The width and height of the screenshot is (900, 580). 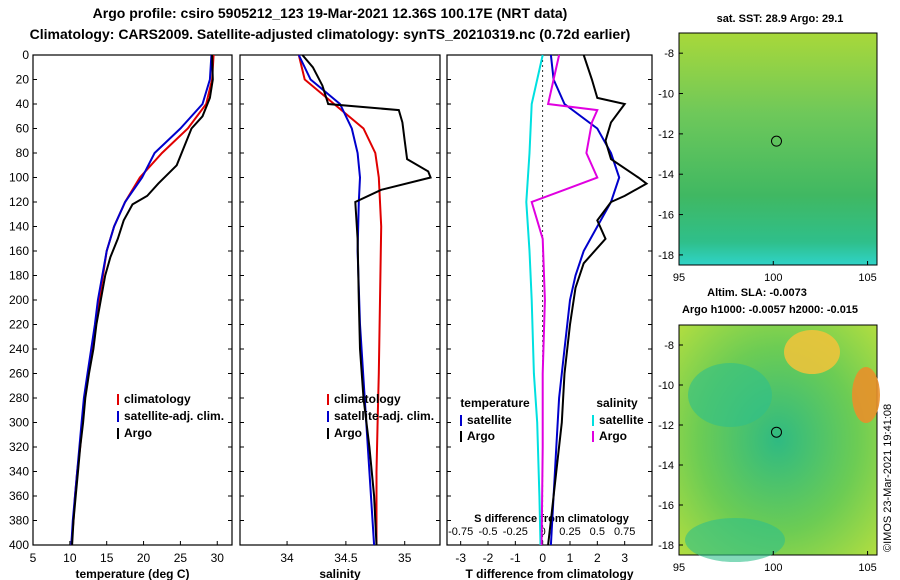 What do you see at coordinates (23, 80) in the screenshot?
I see `depth-tick-label: 20` at bounding box center [23, 80].